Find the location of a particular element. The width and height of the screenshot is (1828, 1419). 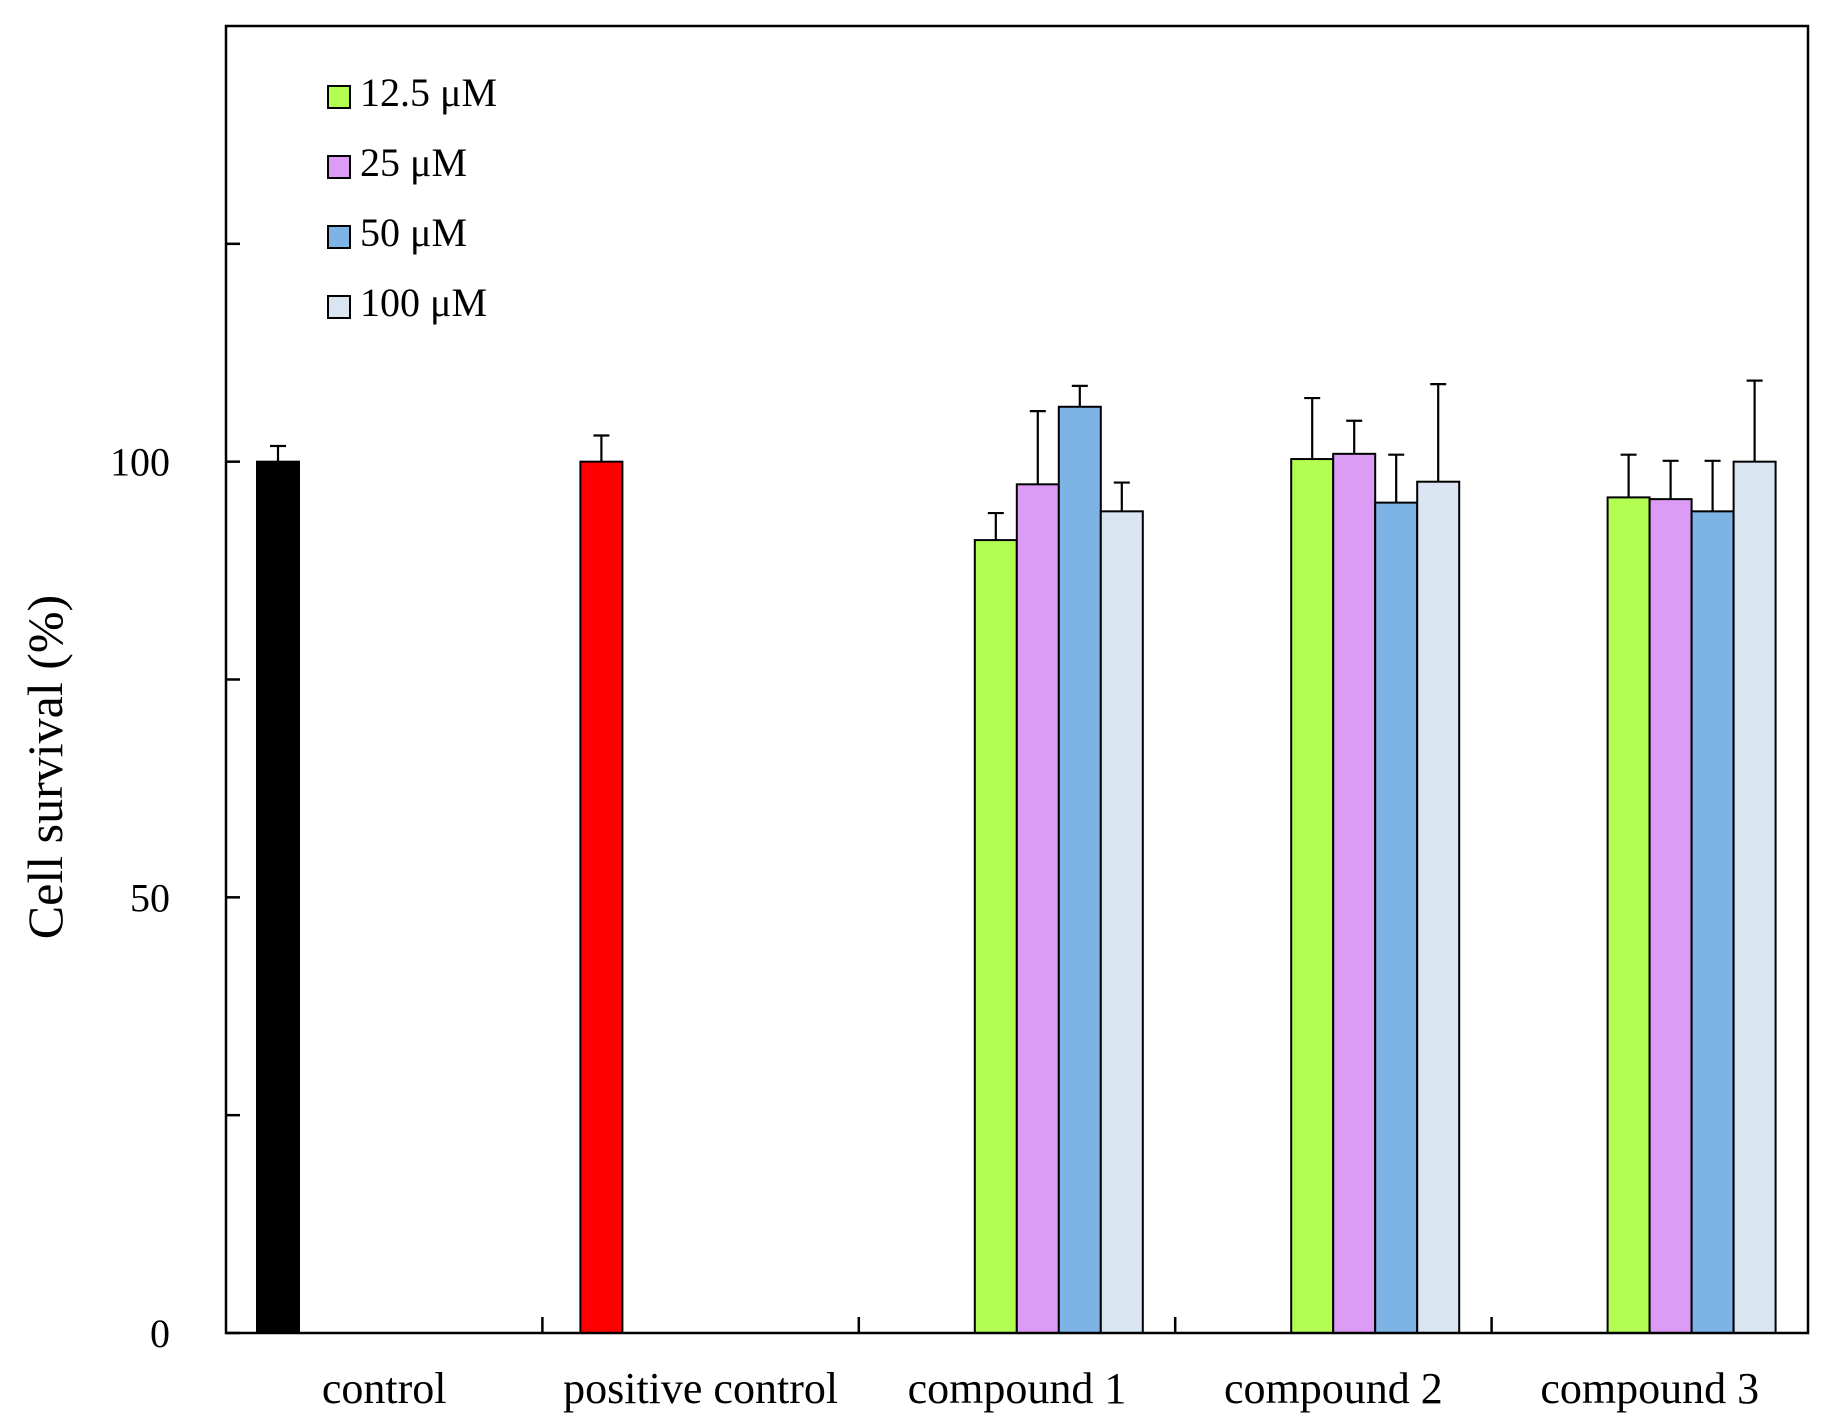

legend-label: 12.5 μM is located at coordinates (428, 92).